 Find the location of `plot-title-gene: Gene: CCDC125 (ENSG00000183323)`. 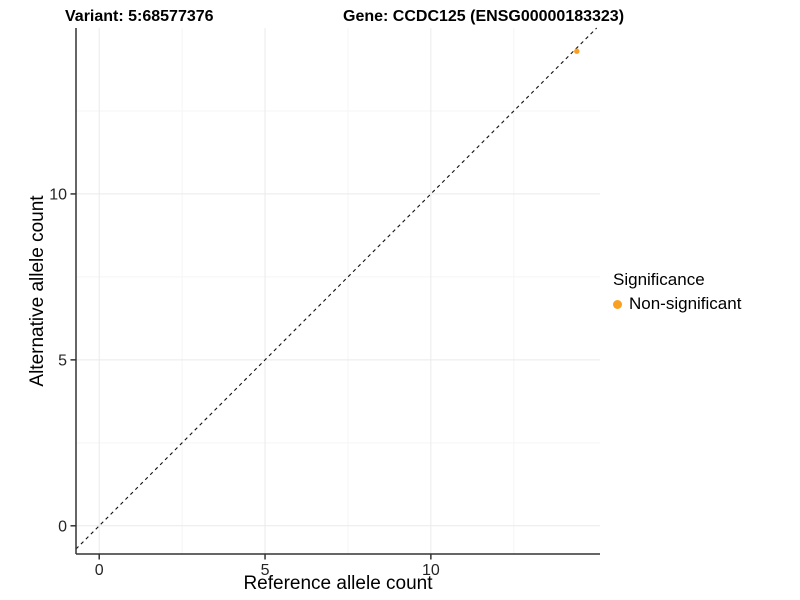

plot-title-gene: Gene: CCDC125 (ENSG00000183323) is located at coordinates (484, 16).